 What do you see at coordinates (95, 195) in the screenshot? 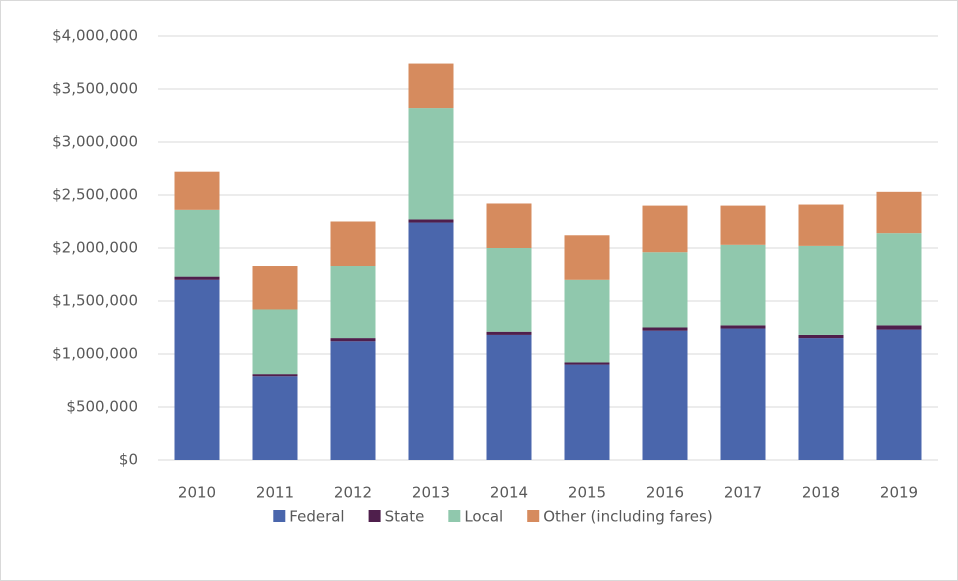
I see `y-tick-label: $2,500,000` at bounding box center [95, 195].